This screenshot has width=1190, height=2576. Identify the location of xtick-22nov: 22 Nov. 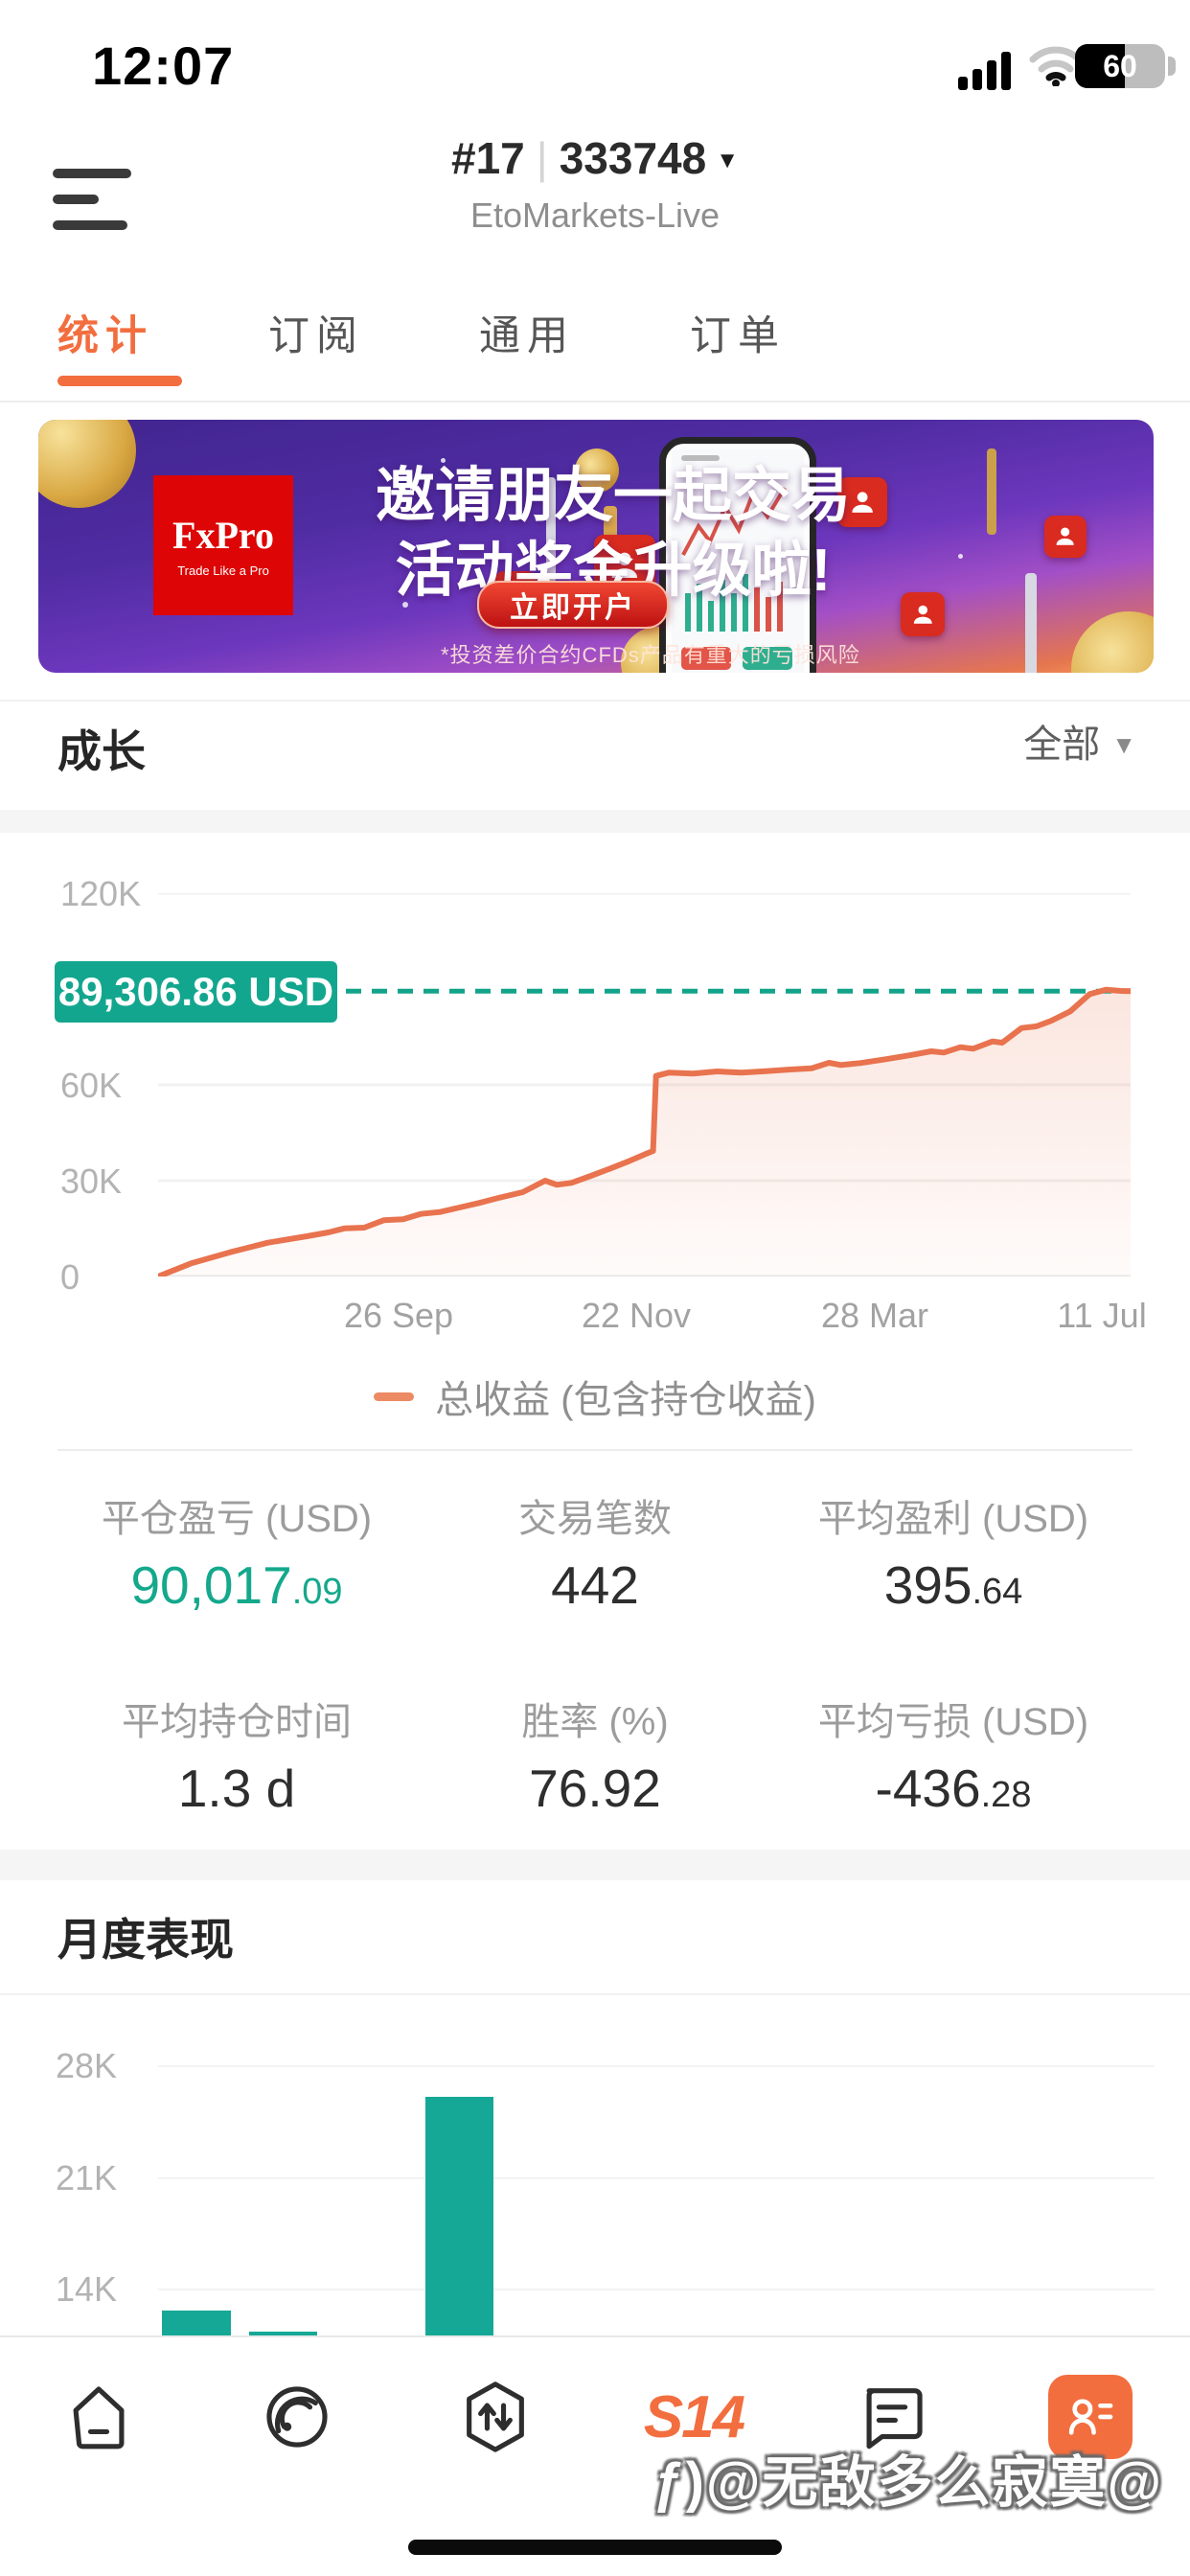
(637, 1315).